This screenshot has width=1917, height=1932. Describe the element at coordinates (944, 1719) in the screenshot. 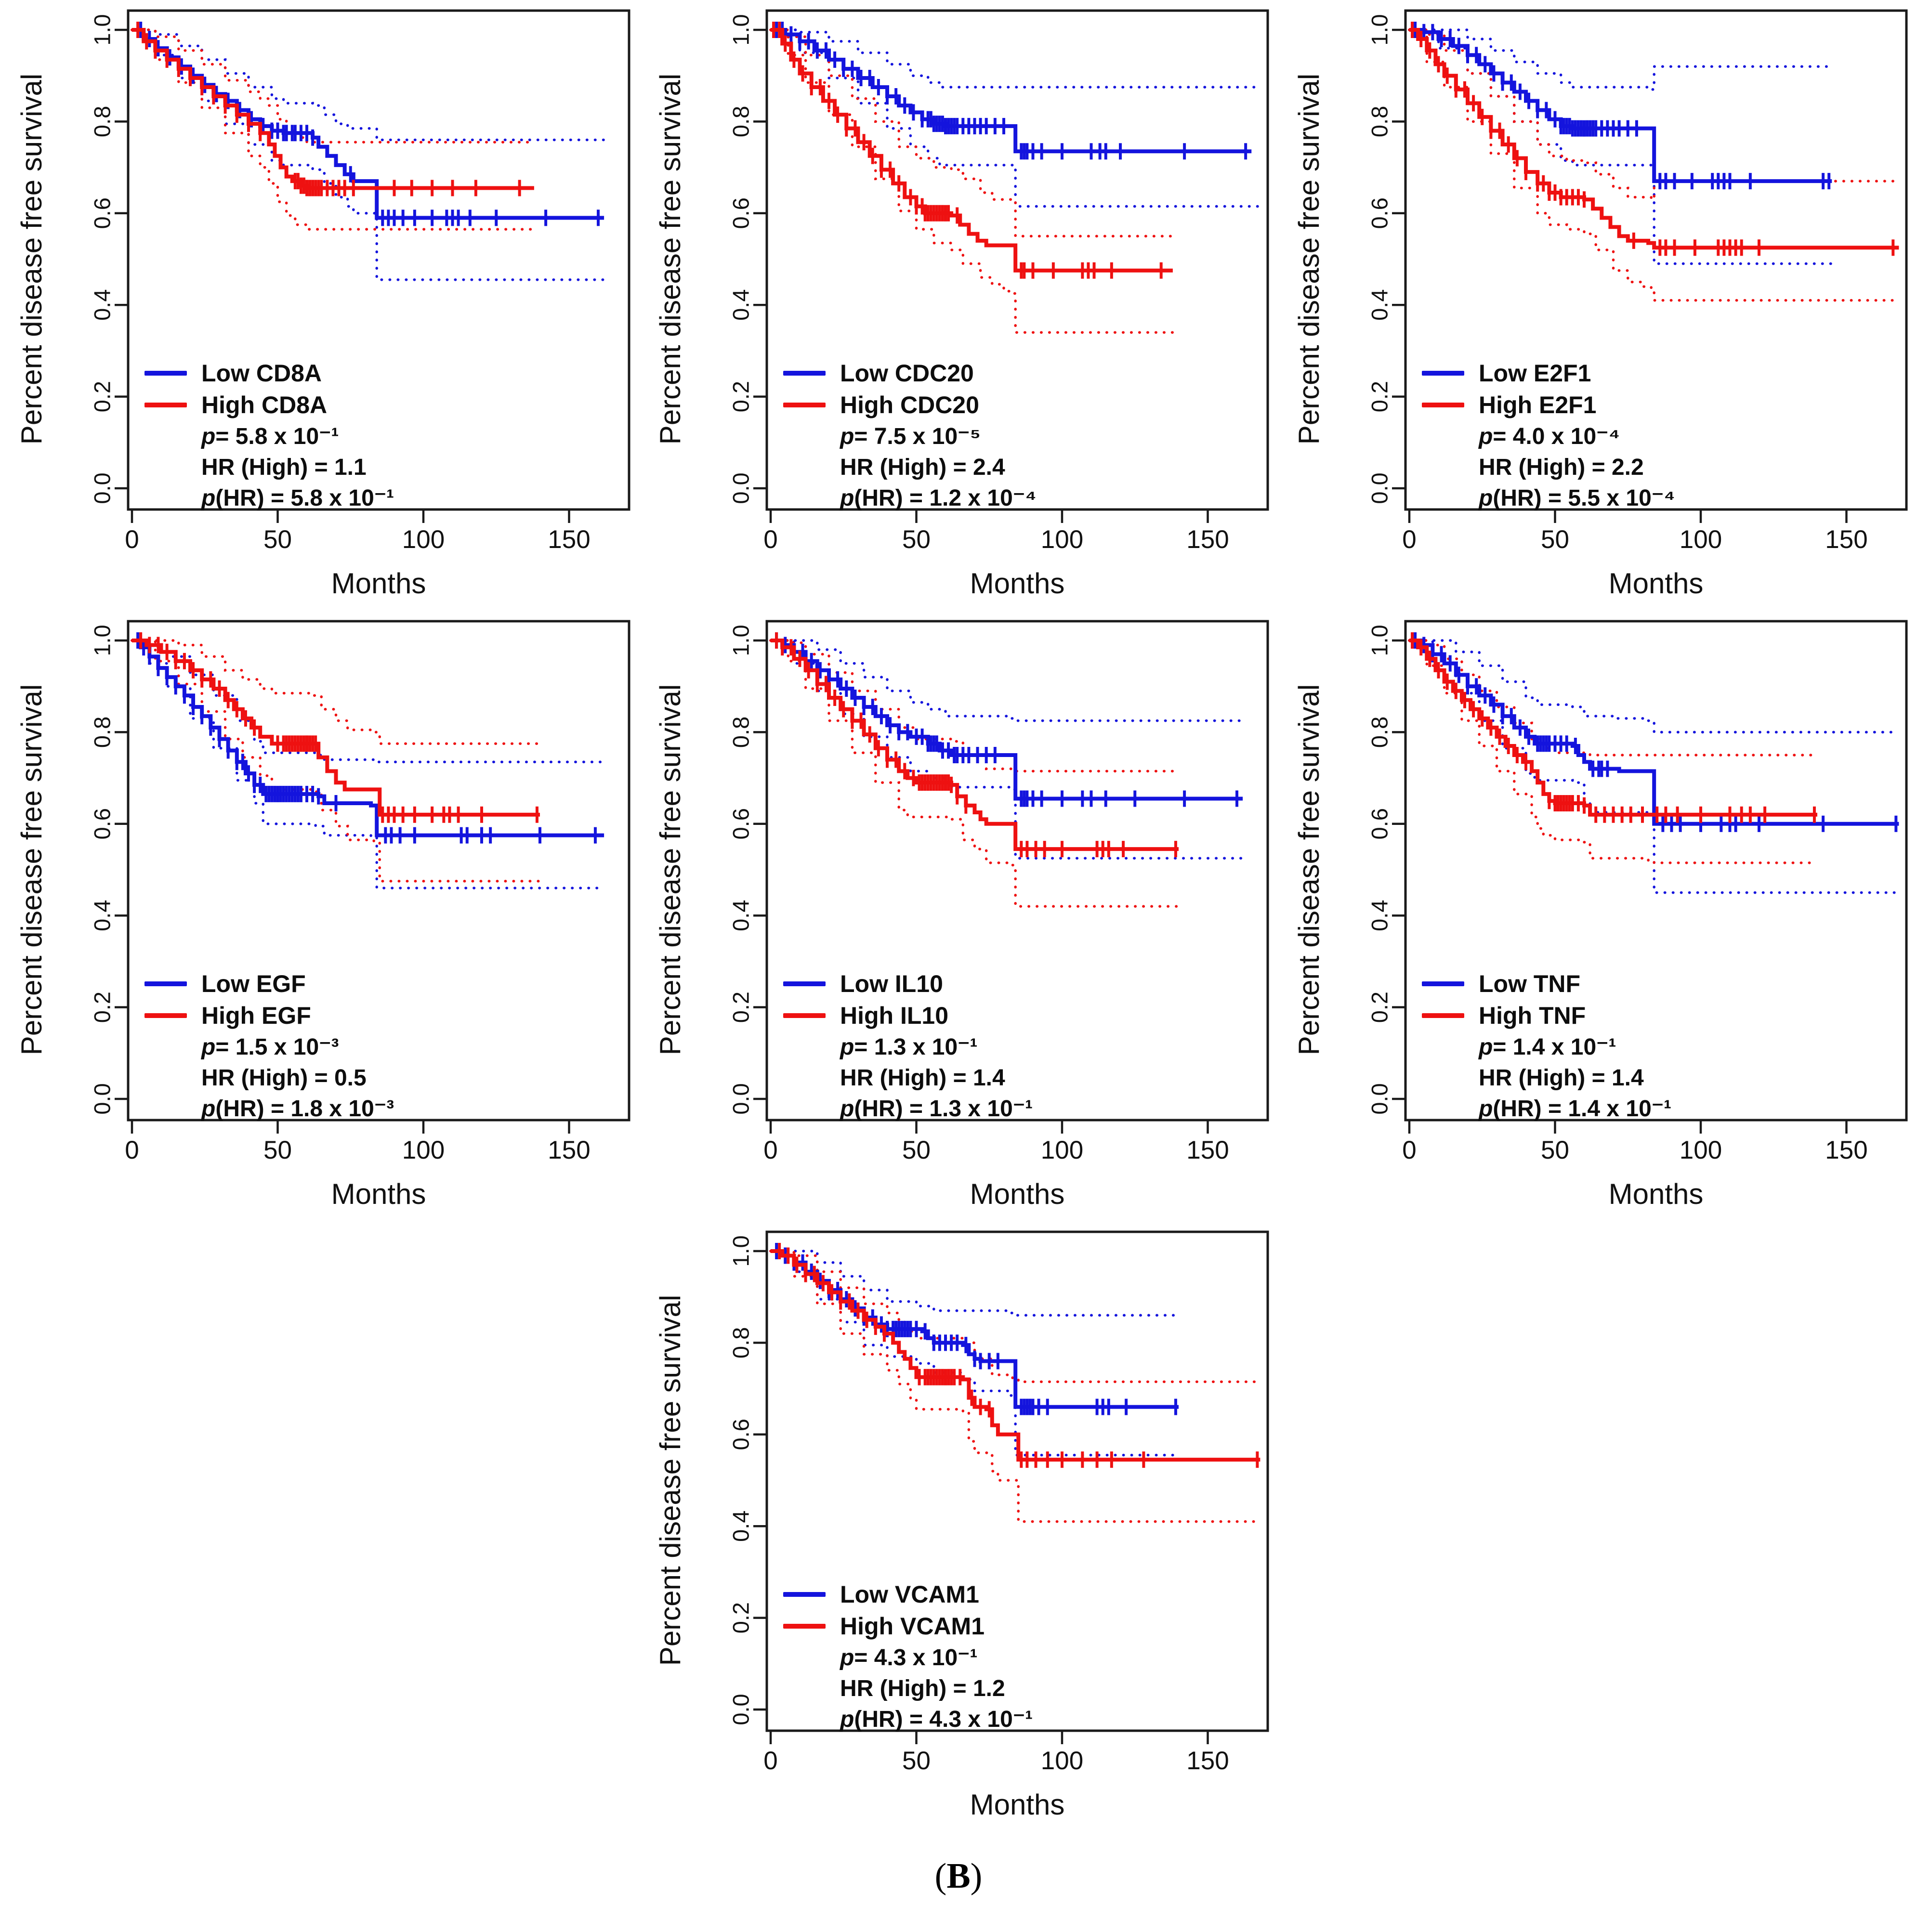

I see `p-hr-value: (HR) = 4.3 x 10⁻¹` at that location.